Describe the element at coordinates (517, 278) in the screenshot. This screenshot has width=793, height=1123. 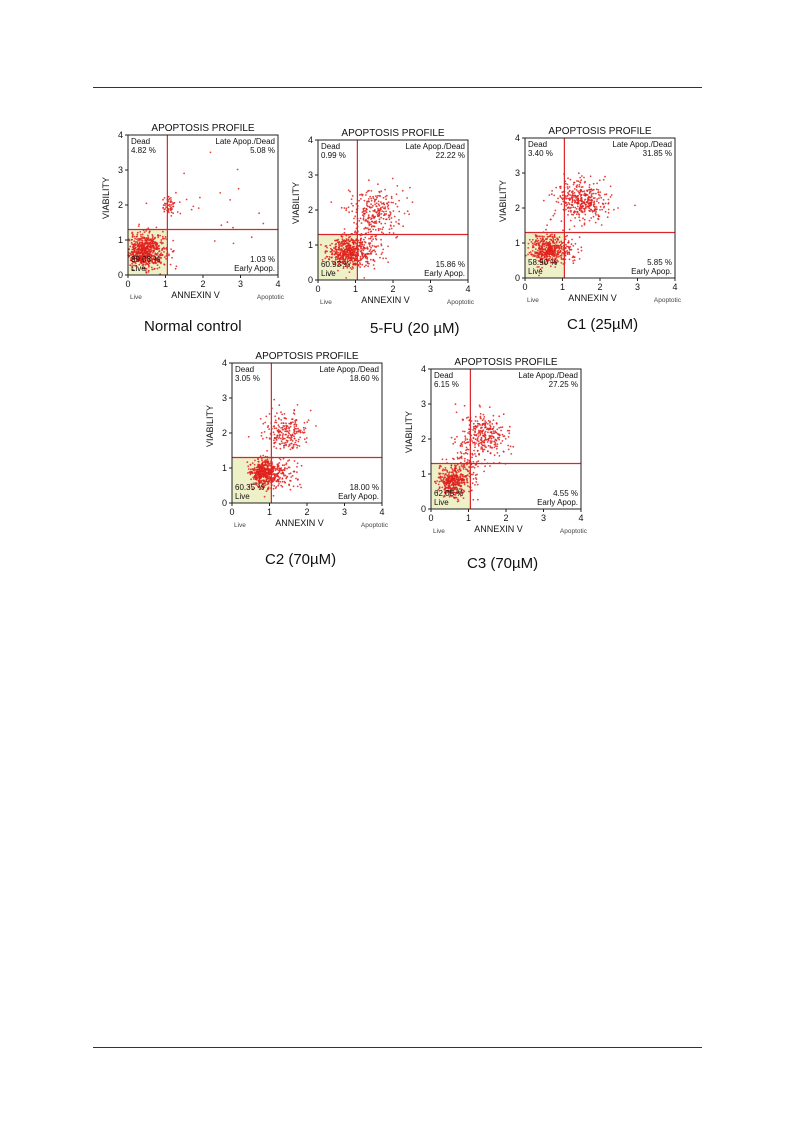
I see `y-tick-label: 0` at that location.